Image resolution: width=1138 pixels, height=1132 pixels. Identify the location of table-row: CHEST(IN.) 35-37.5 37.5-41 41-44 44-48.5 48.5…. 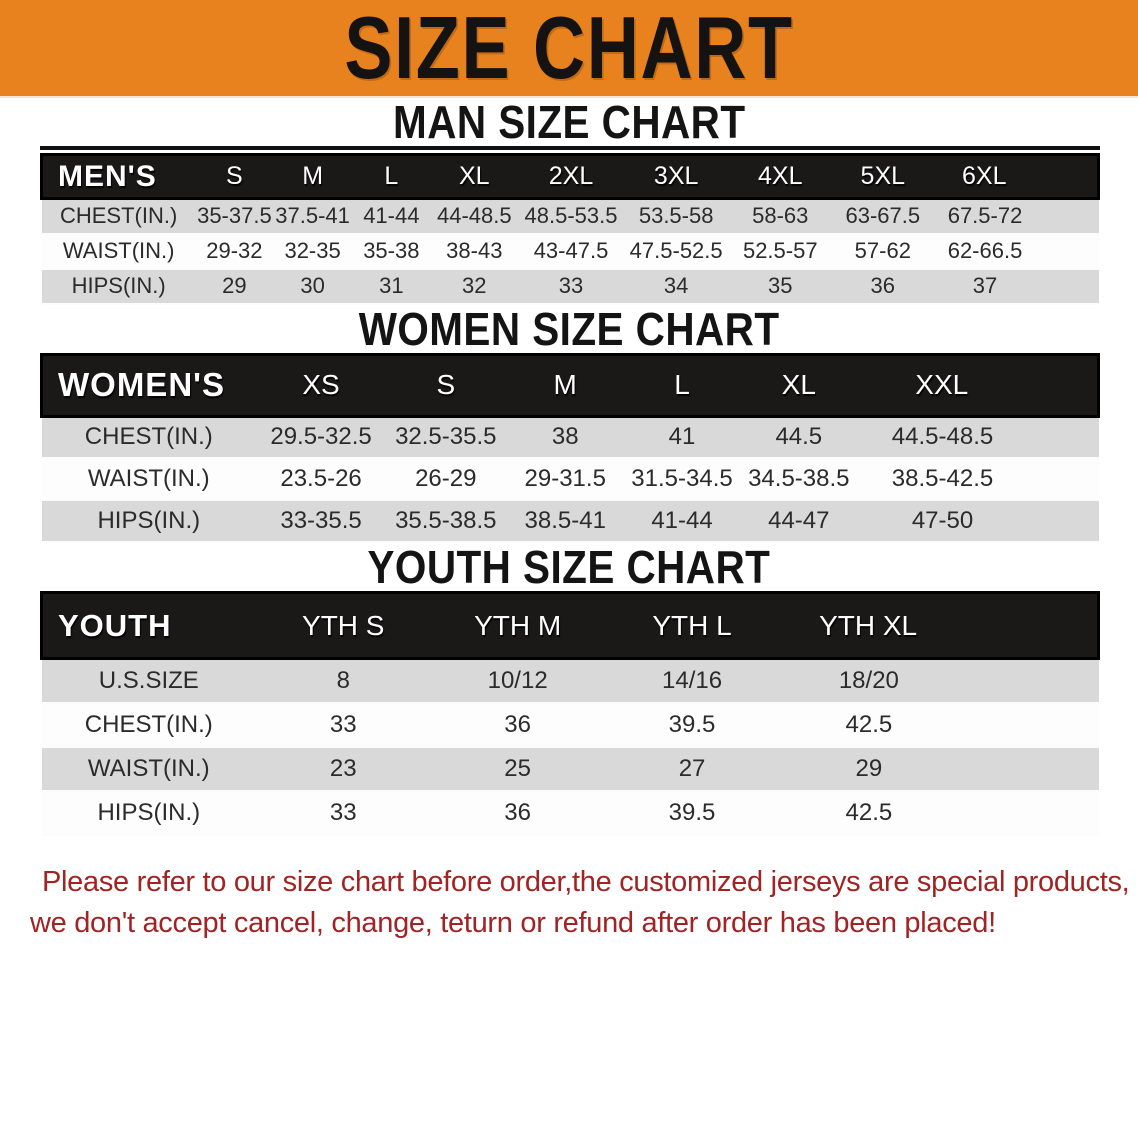
(570, 216).